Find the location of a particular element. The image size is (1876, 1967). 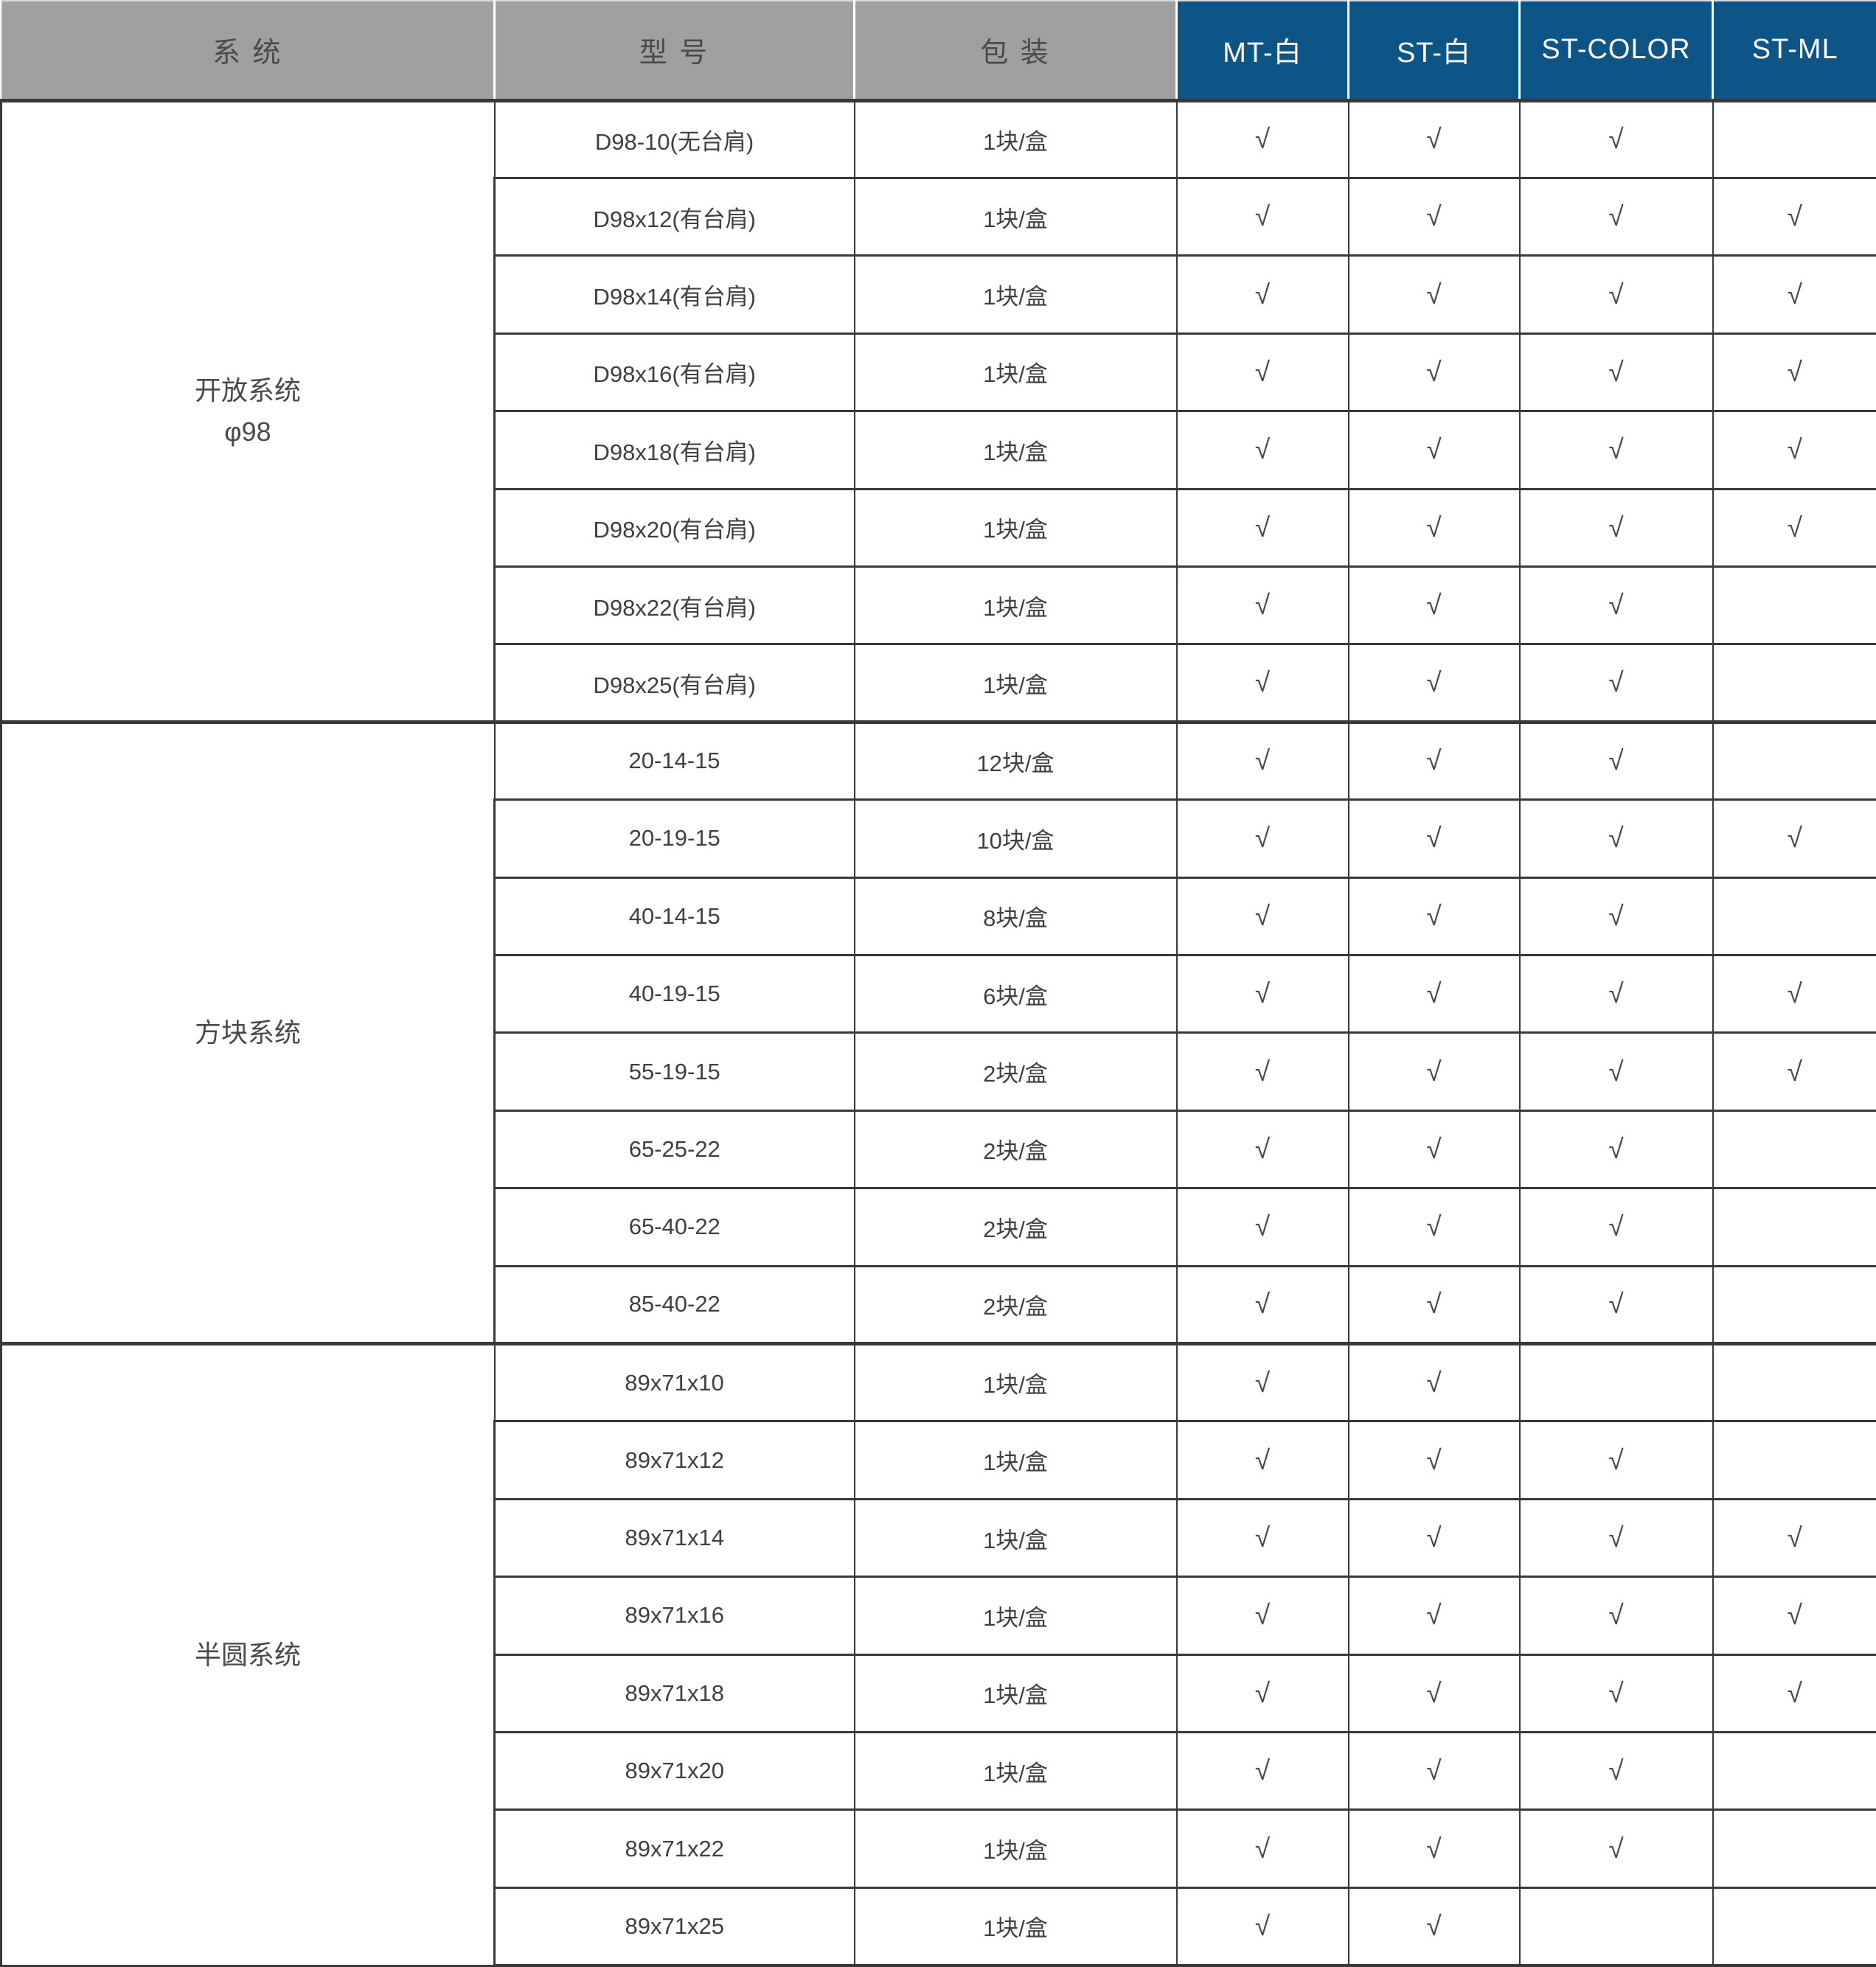

system-group-label: 方块系统 is located at coordinates (247, 1032).